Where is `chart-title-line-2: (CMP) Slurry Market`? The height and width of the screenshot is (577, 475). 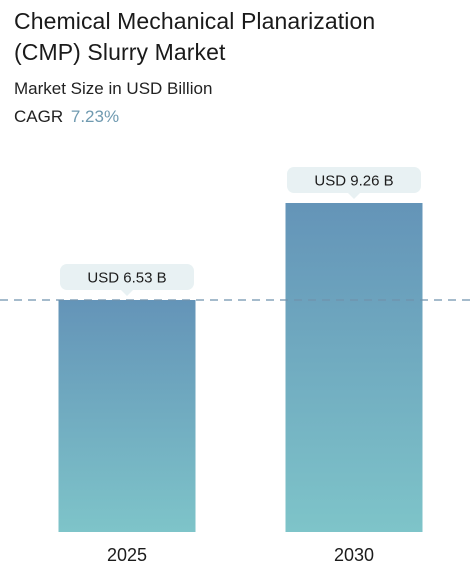
chart-title-line-2: (CMP) Slurry Market is located at coordinates (120, 52).